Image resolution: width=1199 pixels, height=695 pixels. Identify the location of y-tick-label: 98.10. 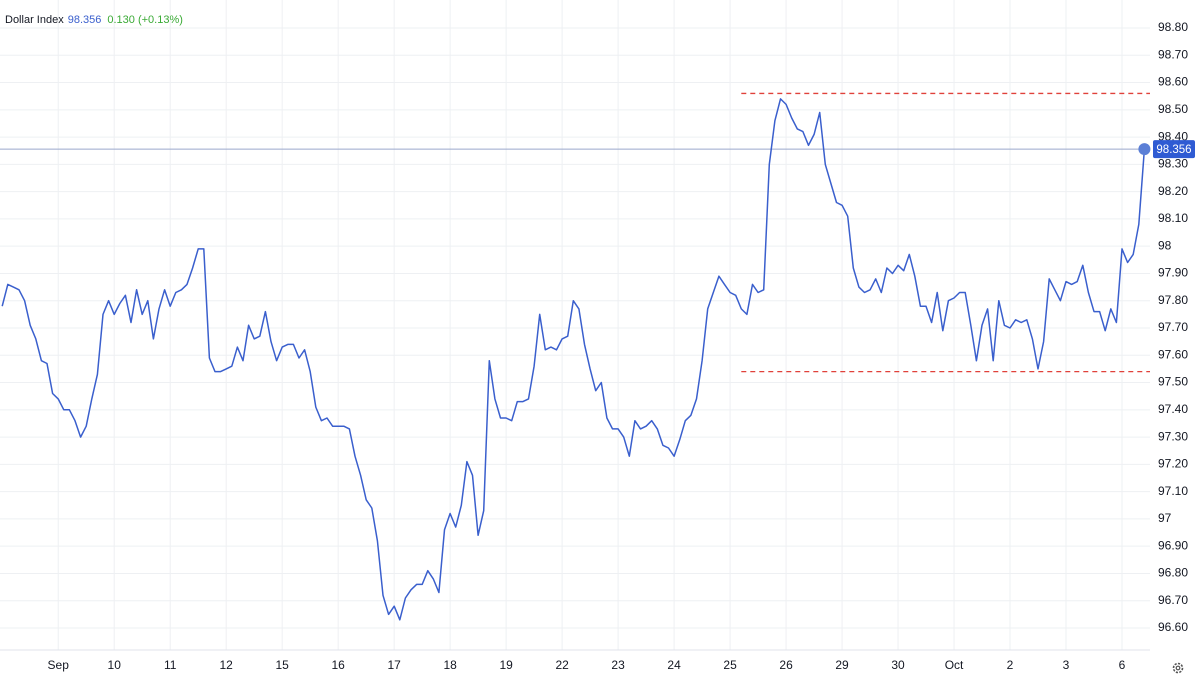
(1173, 218).